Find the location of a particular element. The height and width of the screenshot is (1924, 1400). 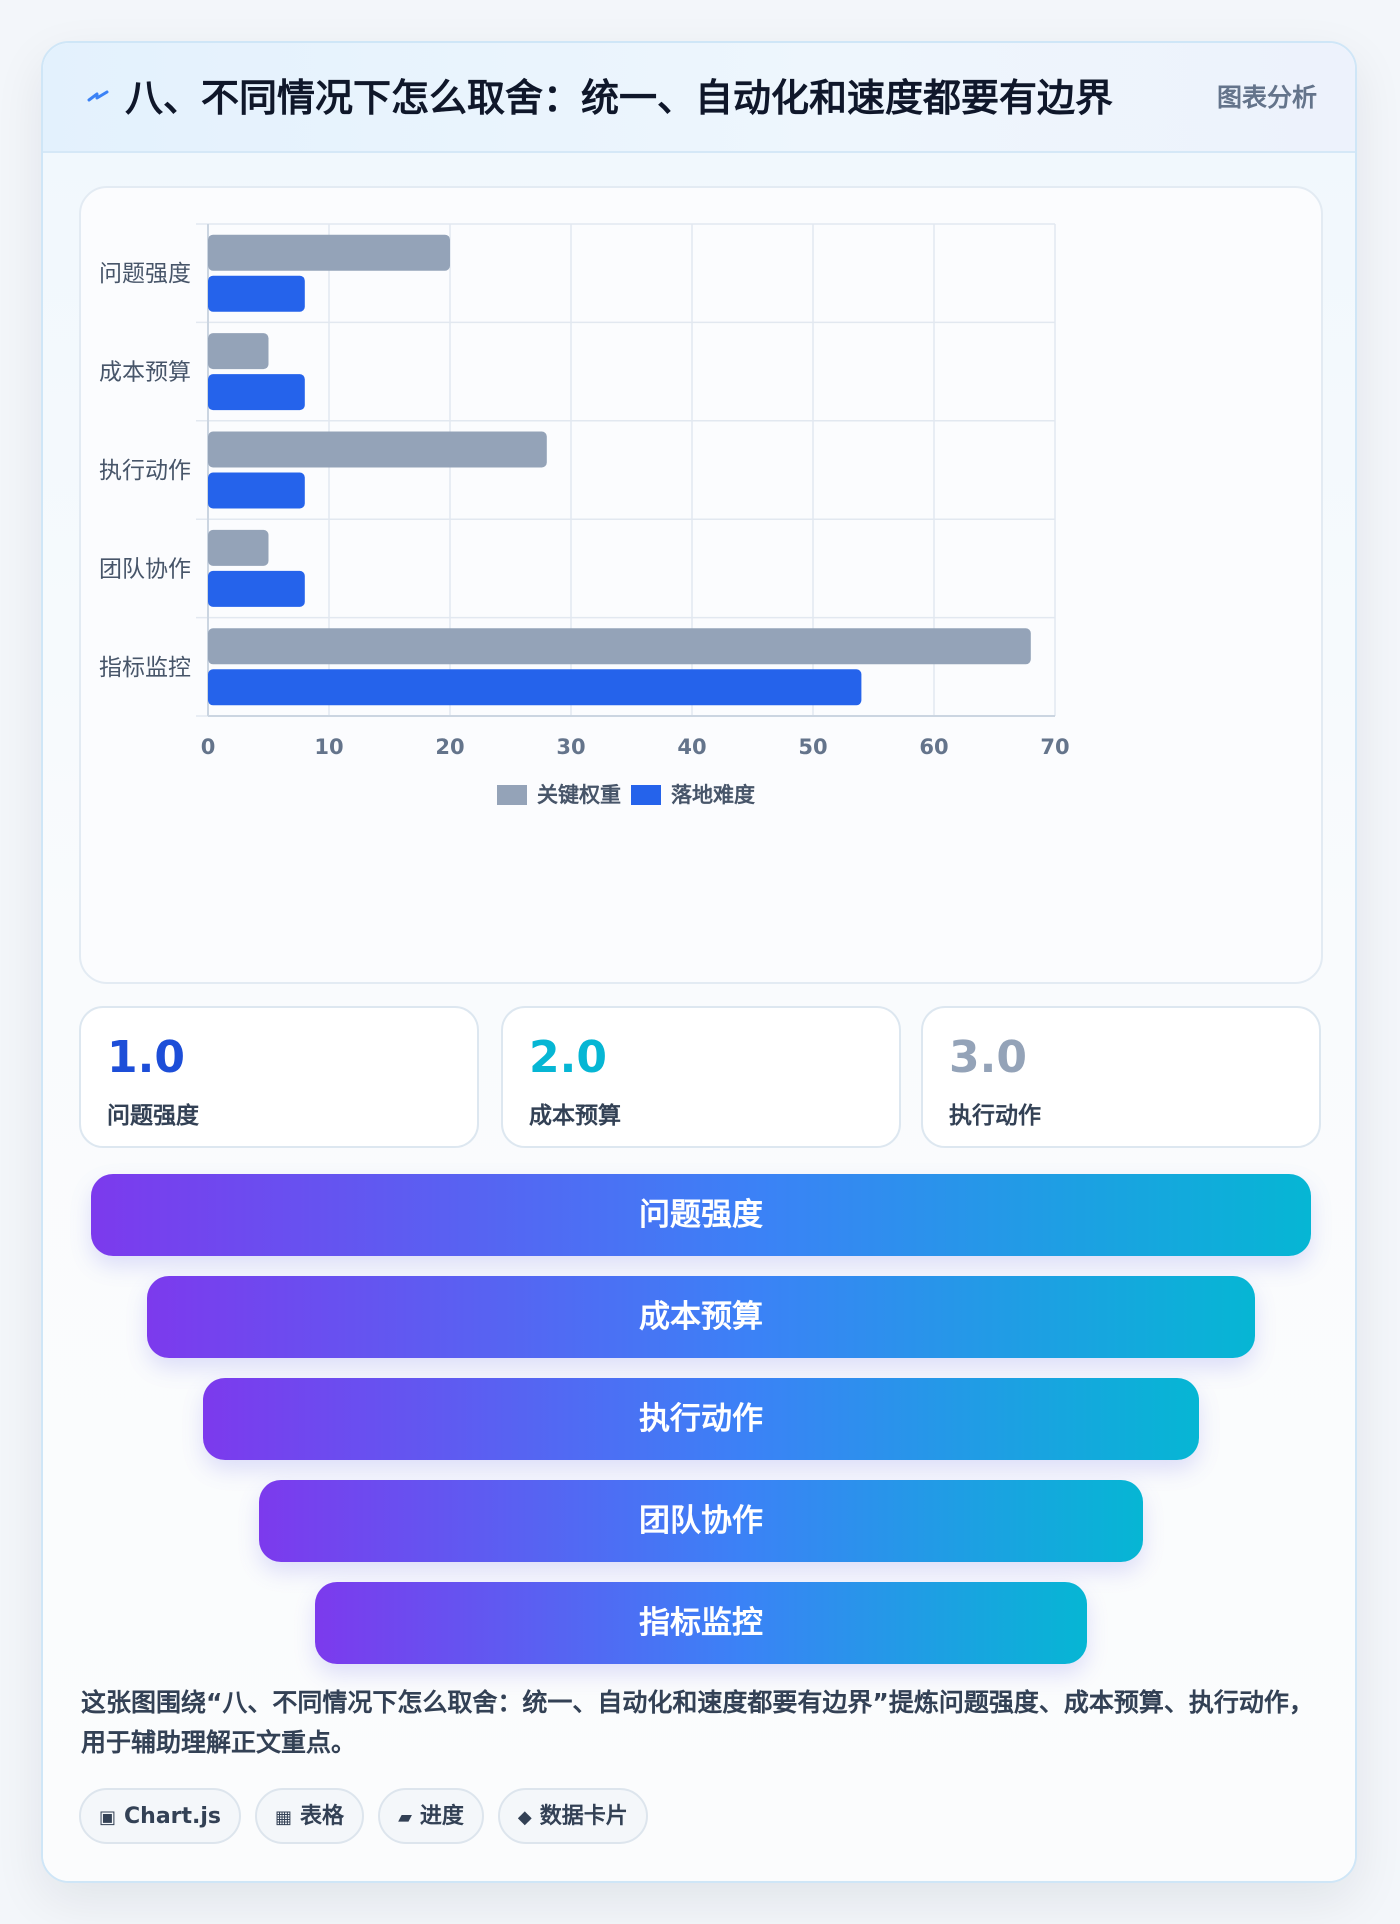

chart-analysis-badge: 图表分析 is located at coordinates (1266, 97).